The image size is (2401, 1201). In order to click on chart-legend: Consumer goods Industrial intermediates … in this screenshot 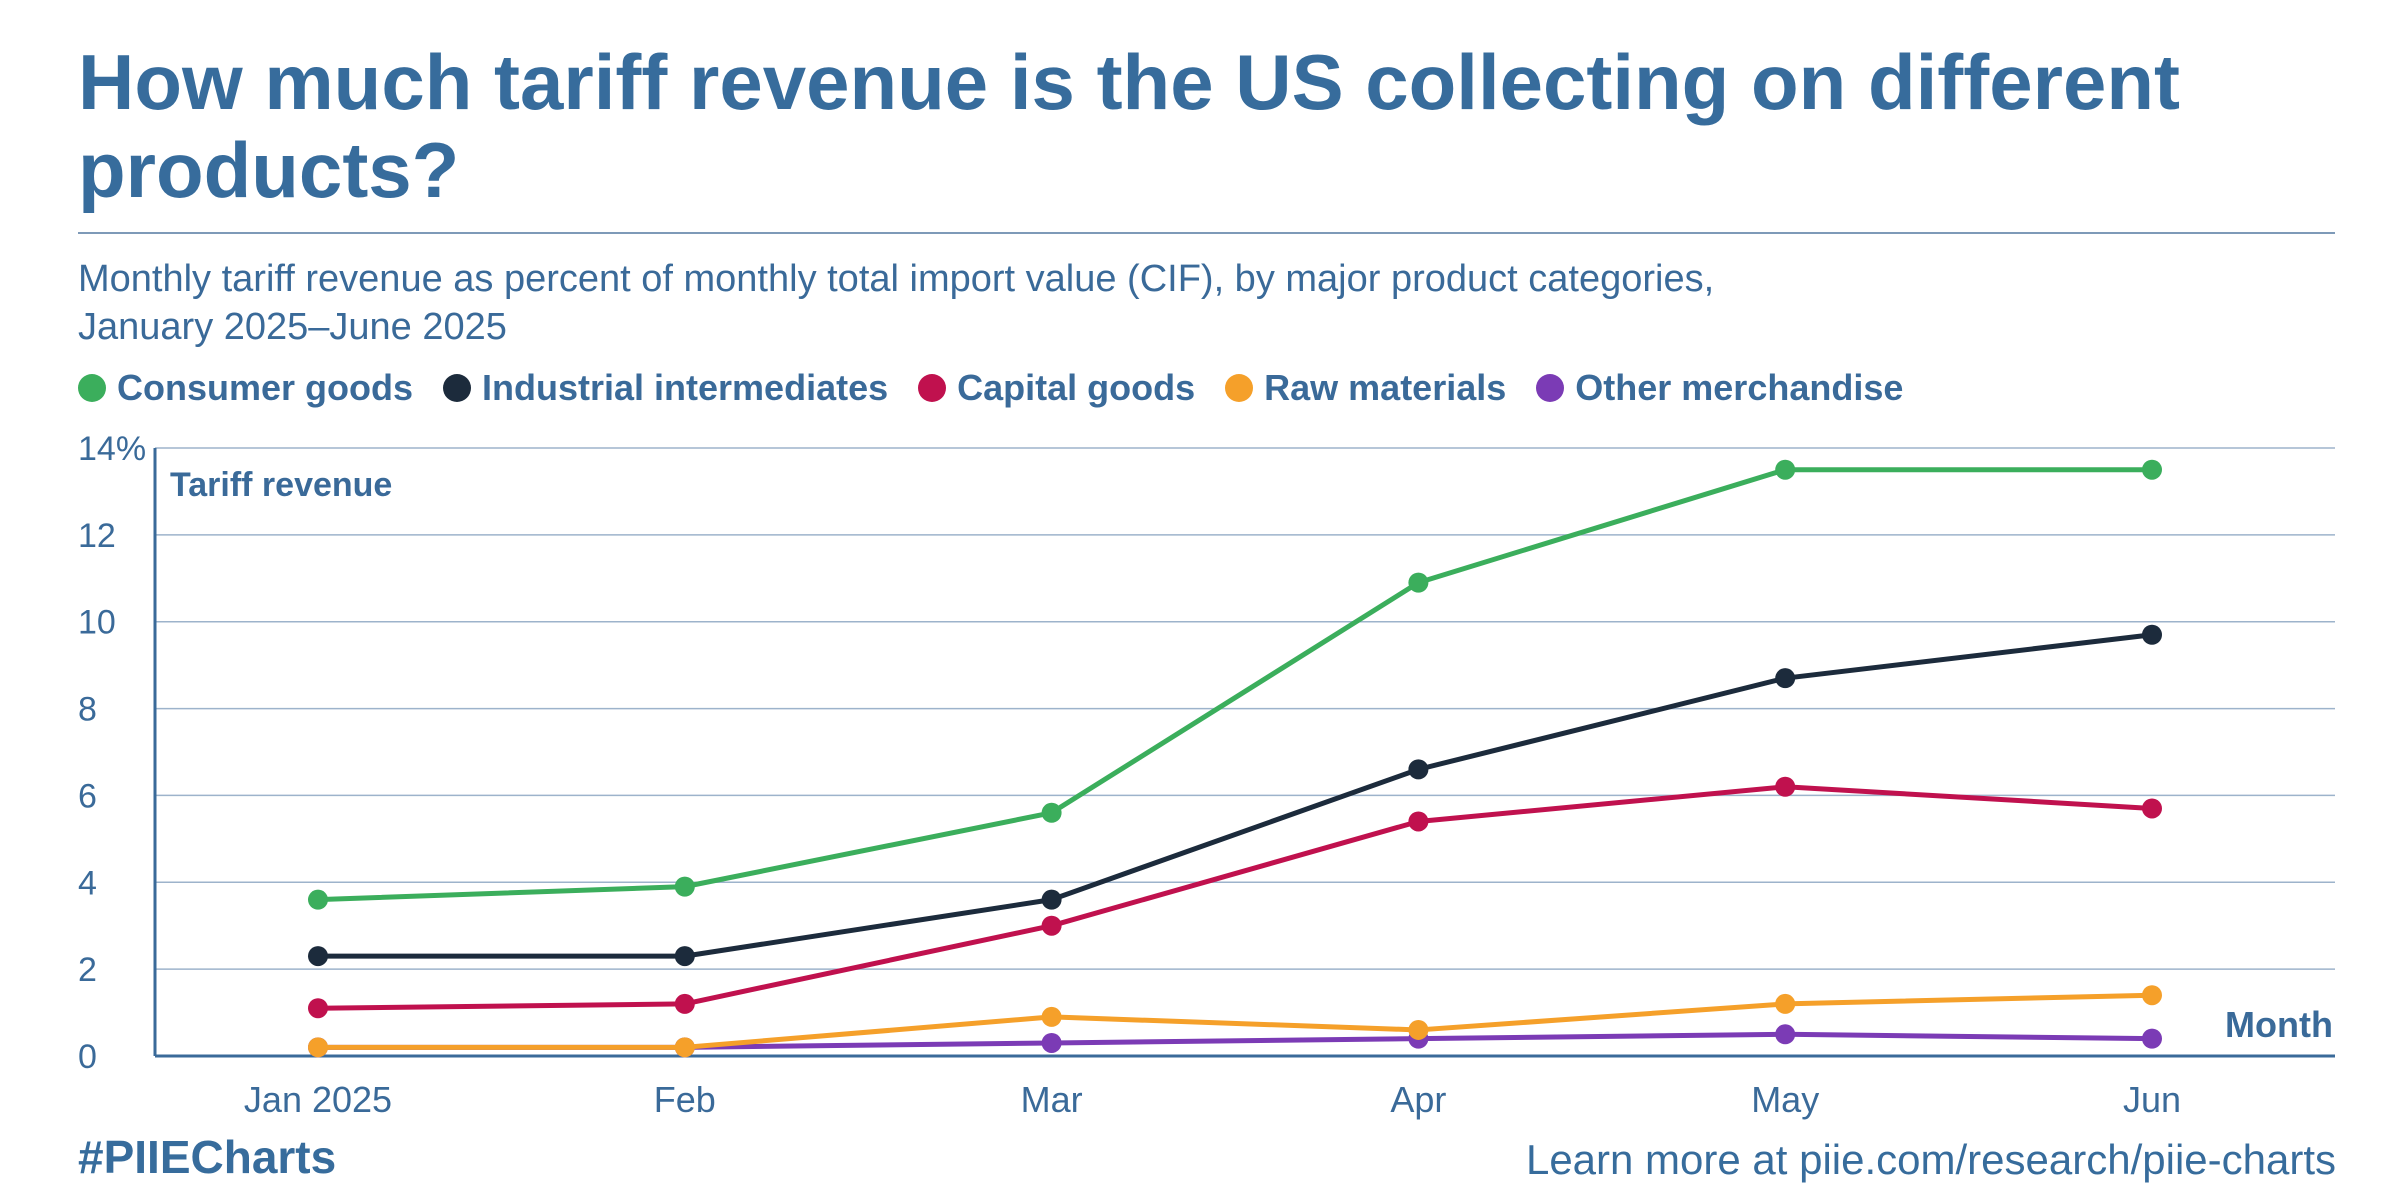, I will do `click(1005, 388)`.